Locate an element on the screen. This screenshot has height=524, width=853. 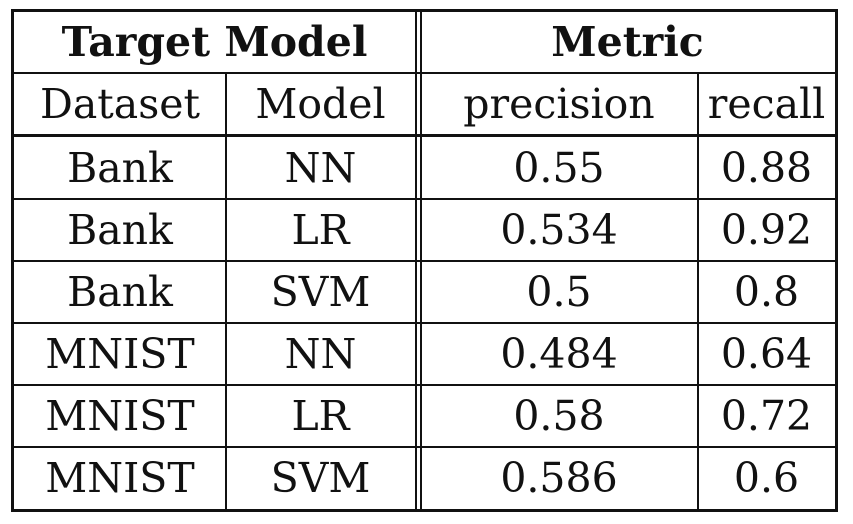
column-header-dataset: Dataset is located at coordinates (120, 104).